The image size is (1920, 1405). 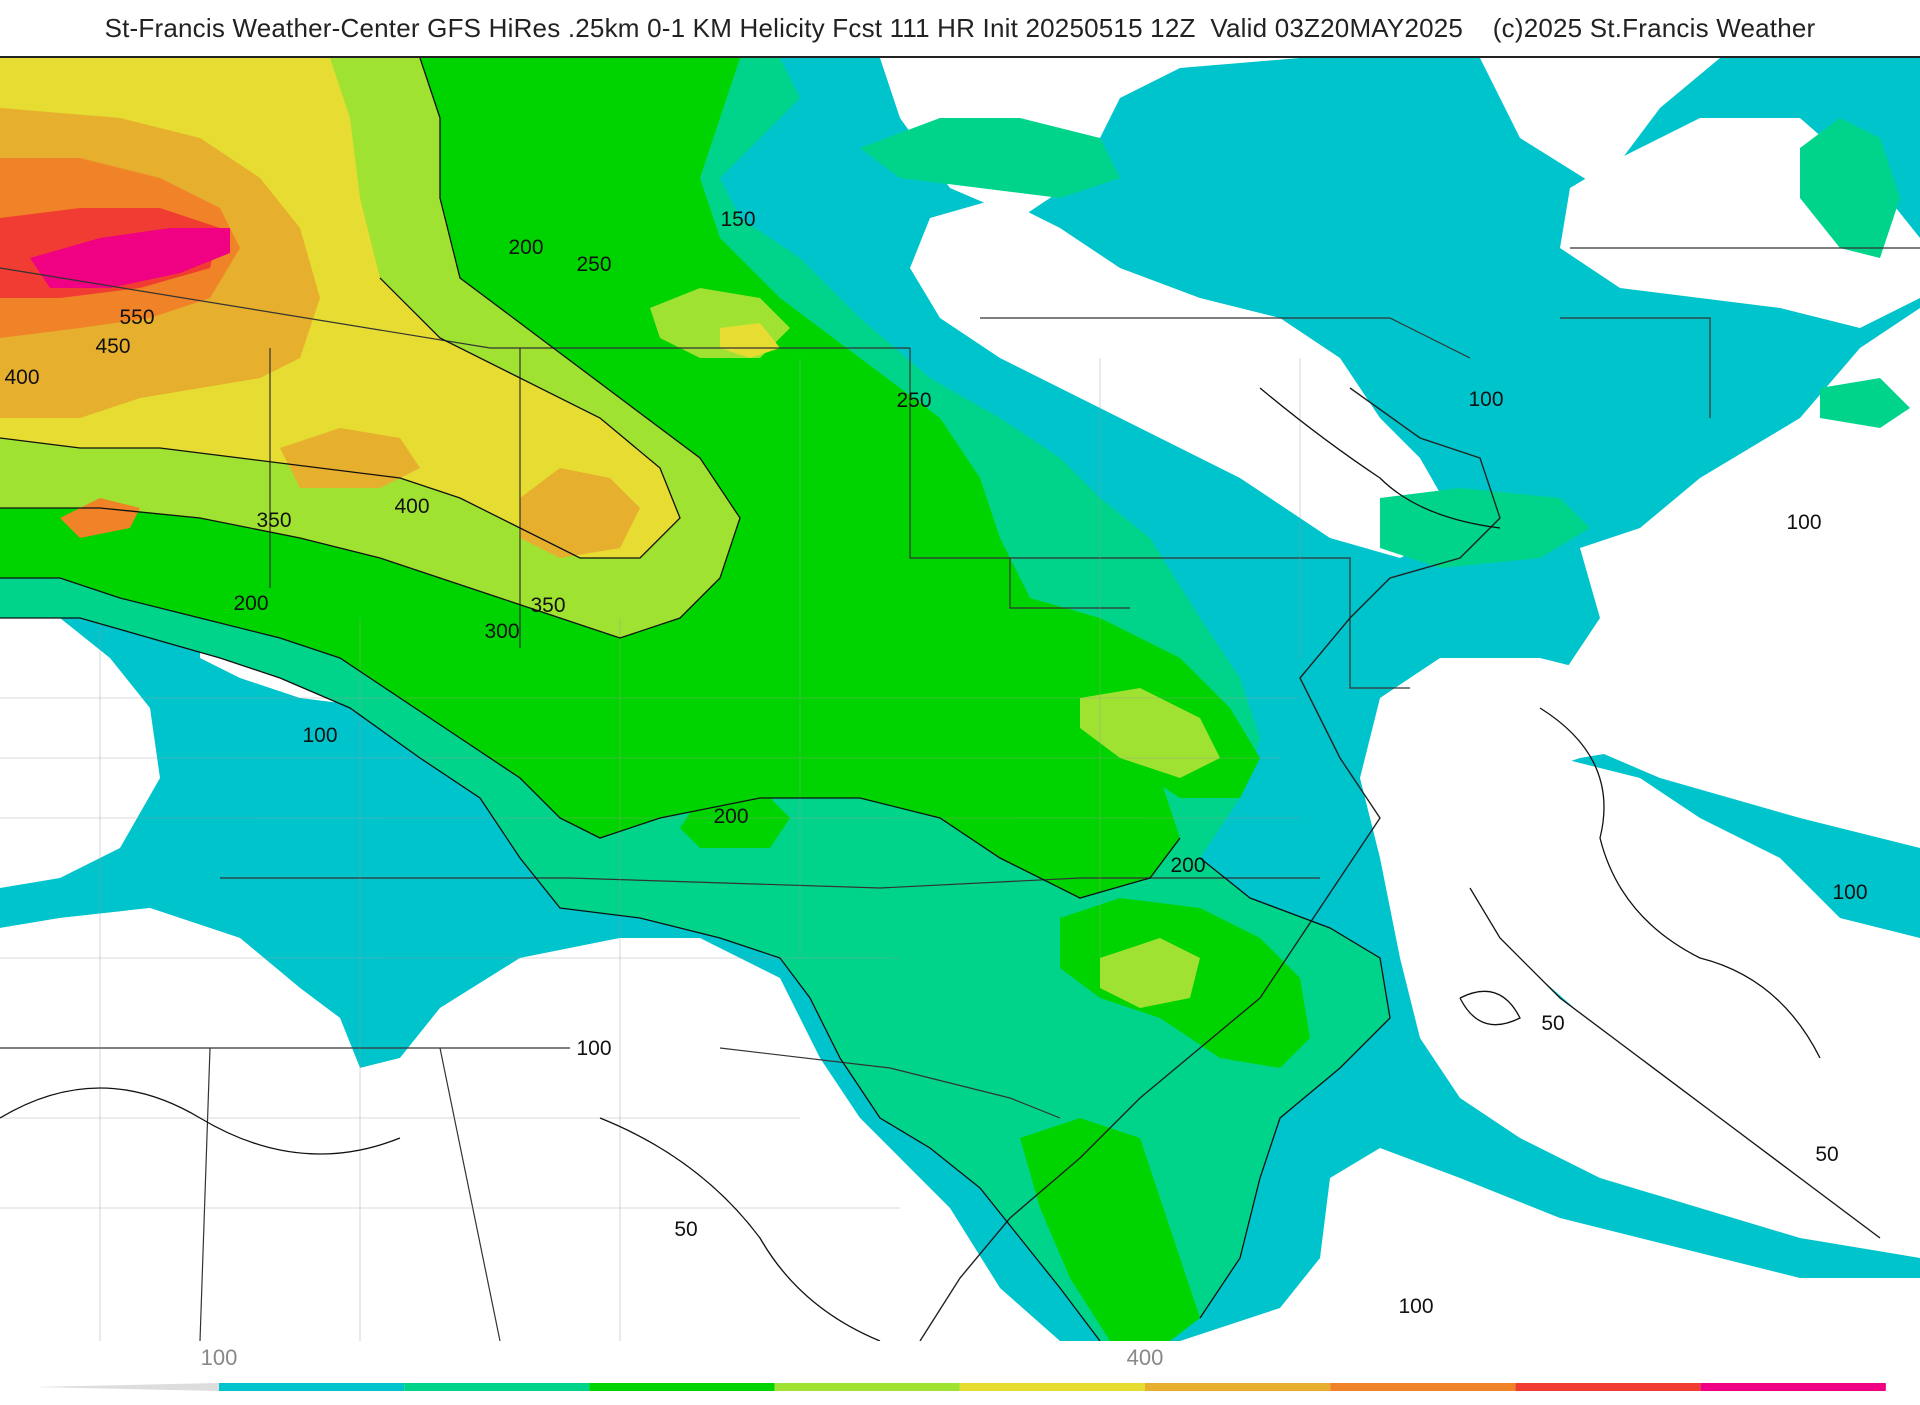 What do you see at coordinates (737, 219) in the screenshot?
I see `contour-label: 150` at bounding box center [737, 219].